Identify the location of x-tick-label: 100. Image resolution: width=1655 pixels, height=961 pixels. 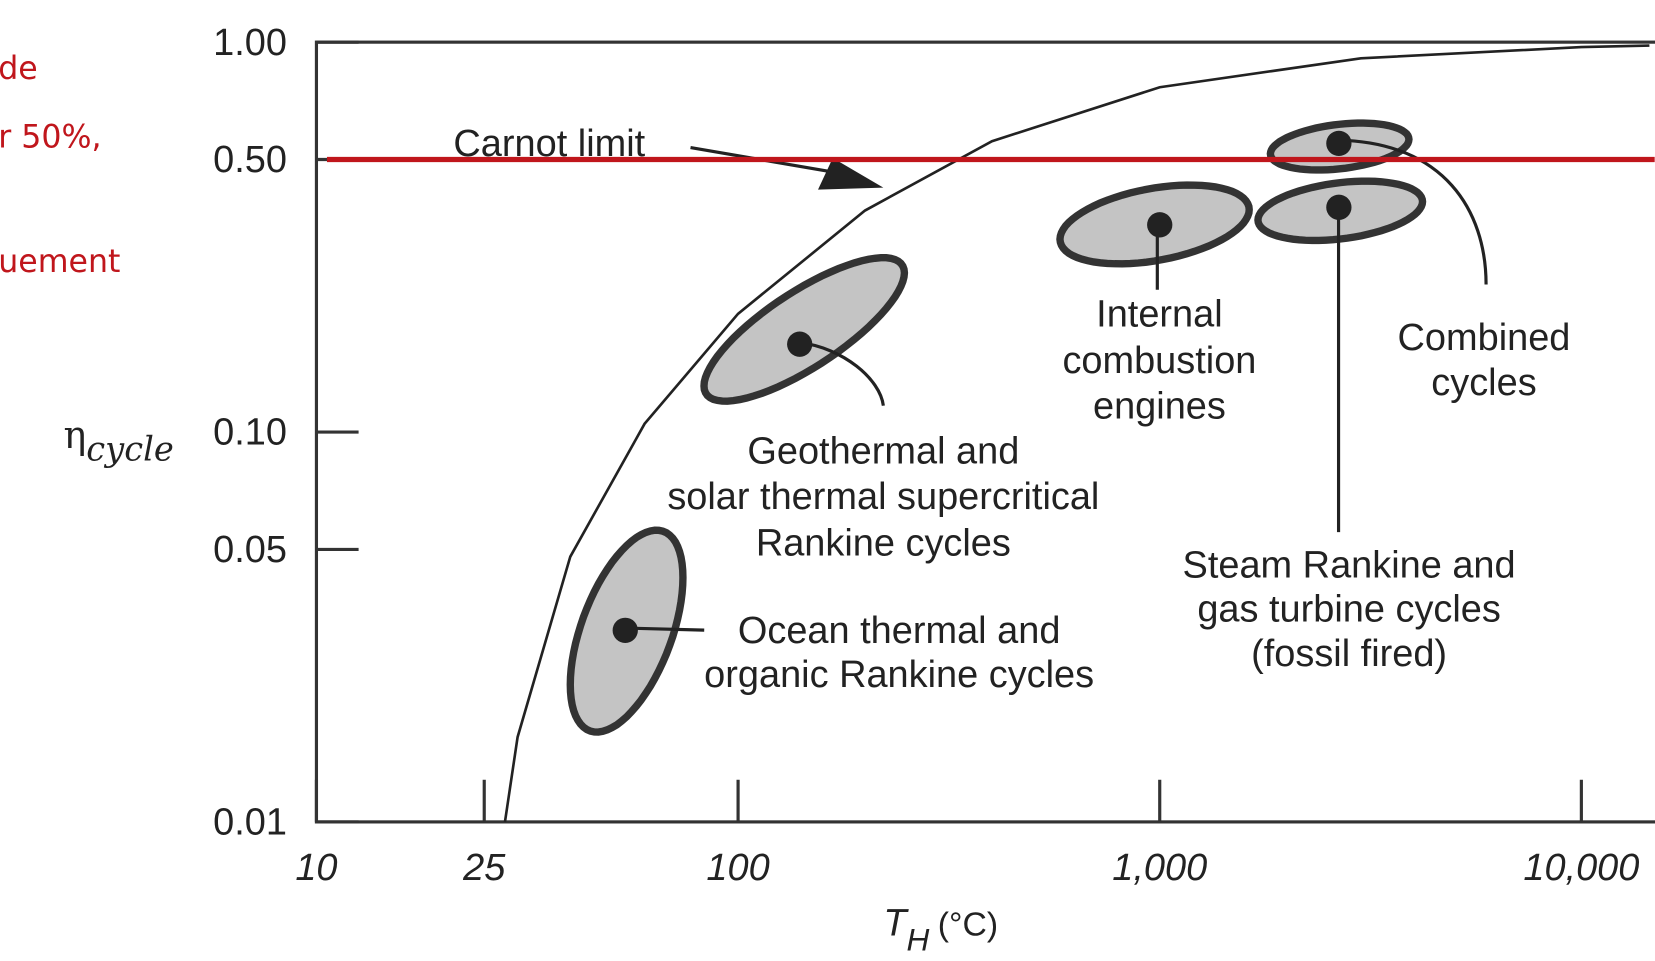
(737, 868).